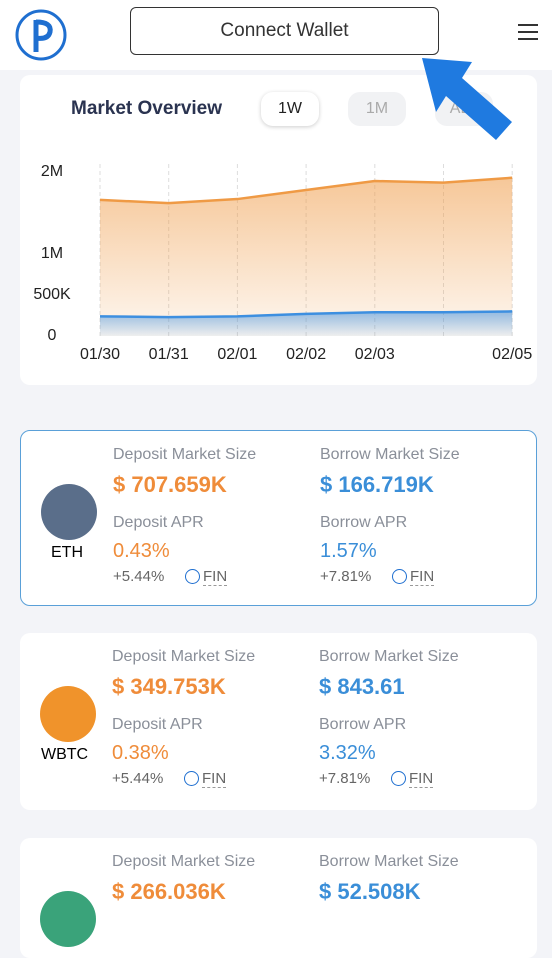  Describe the element at coordinates (140, 753) in the screenshot. I see `deposit-apr: 0.38%` at that location.